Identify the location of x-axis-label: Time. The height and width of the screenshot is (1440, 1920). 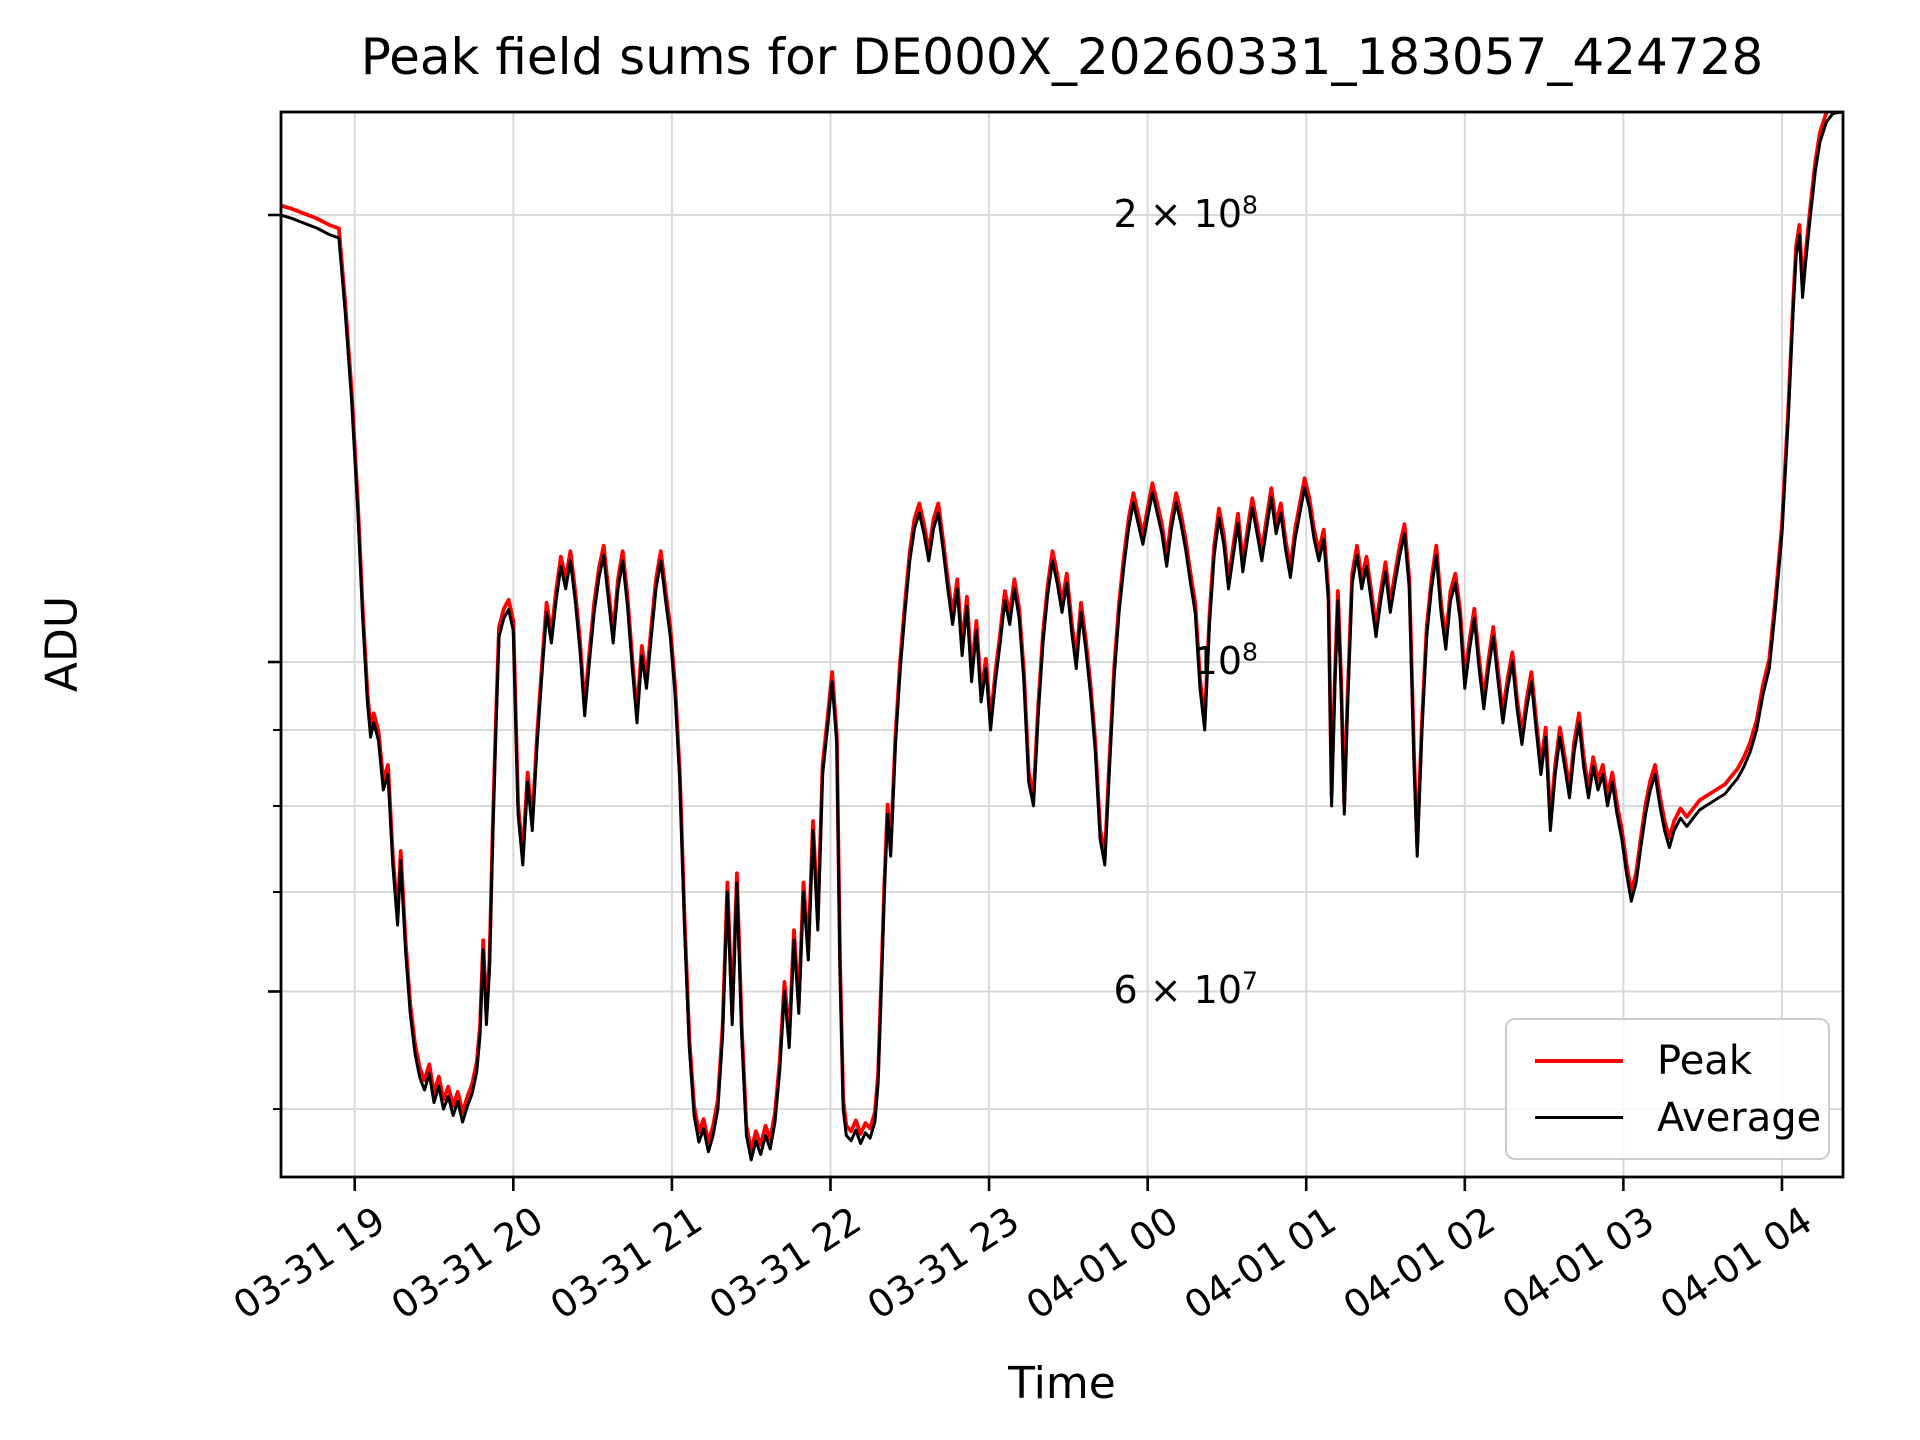
(1062, 1383).